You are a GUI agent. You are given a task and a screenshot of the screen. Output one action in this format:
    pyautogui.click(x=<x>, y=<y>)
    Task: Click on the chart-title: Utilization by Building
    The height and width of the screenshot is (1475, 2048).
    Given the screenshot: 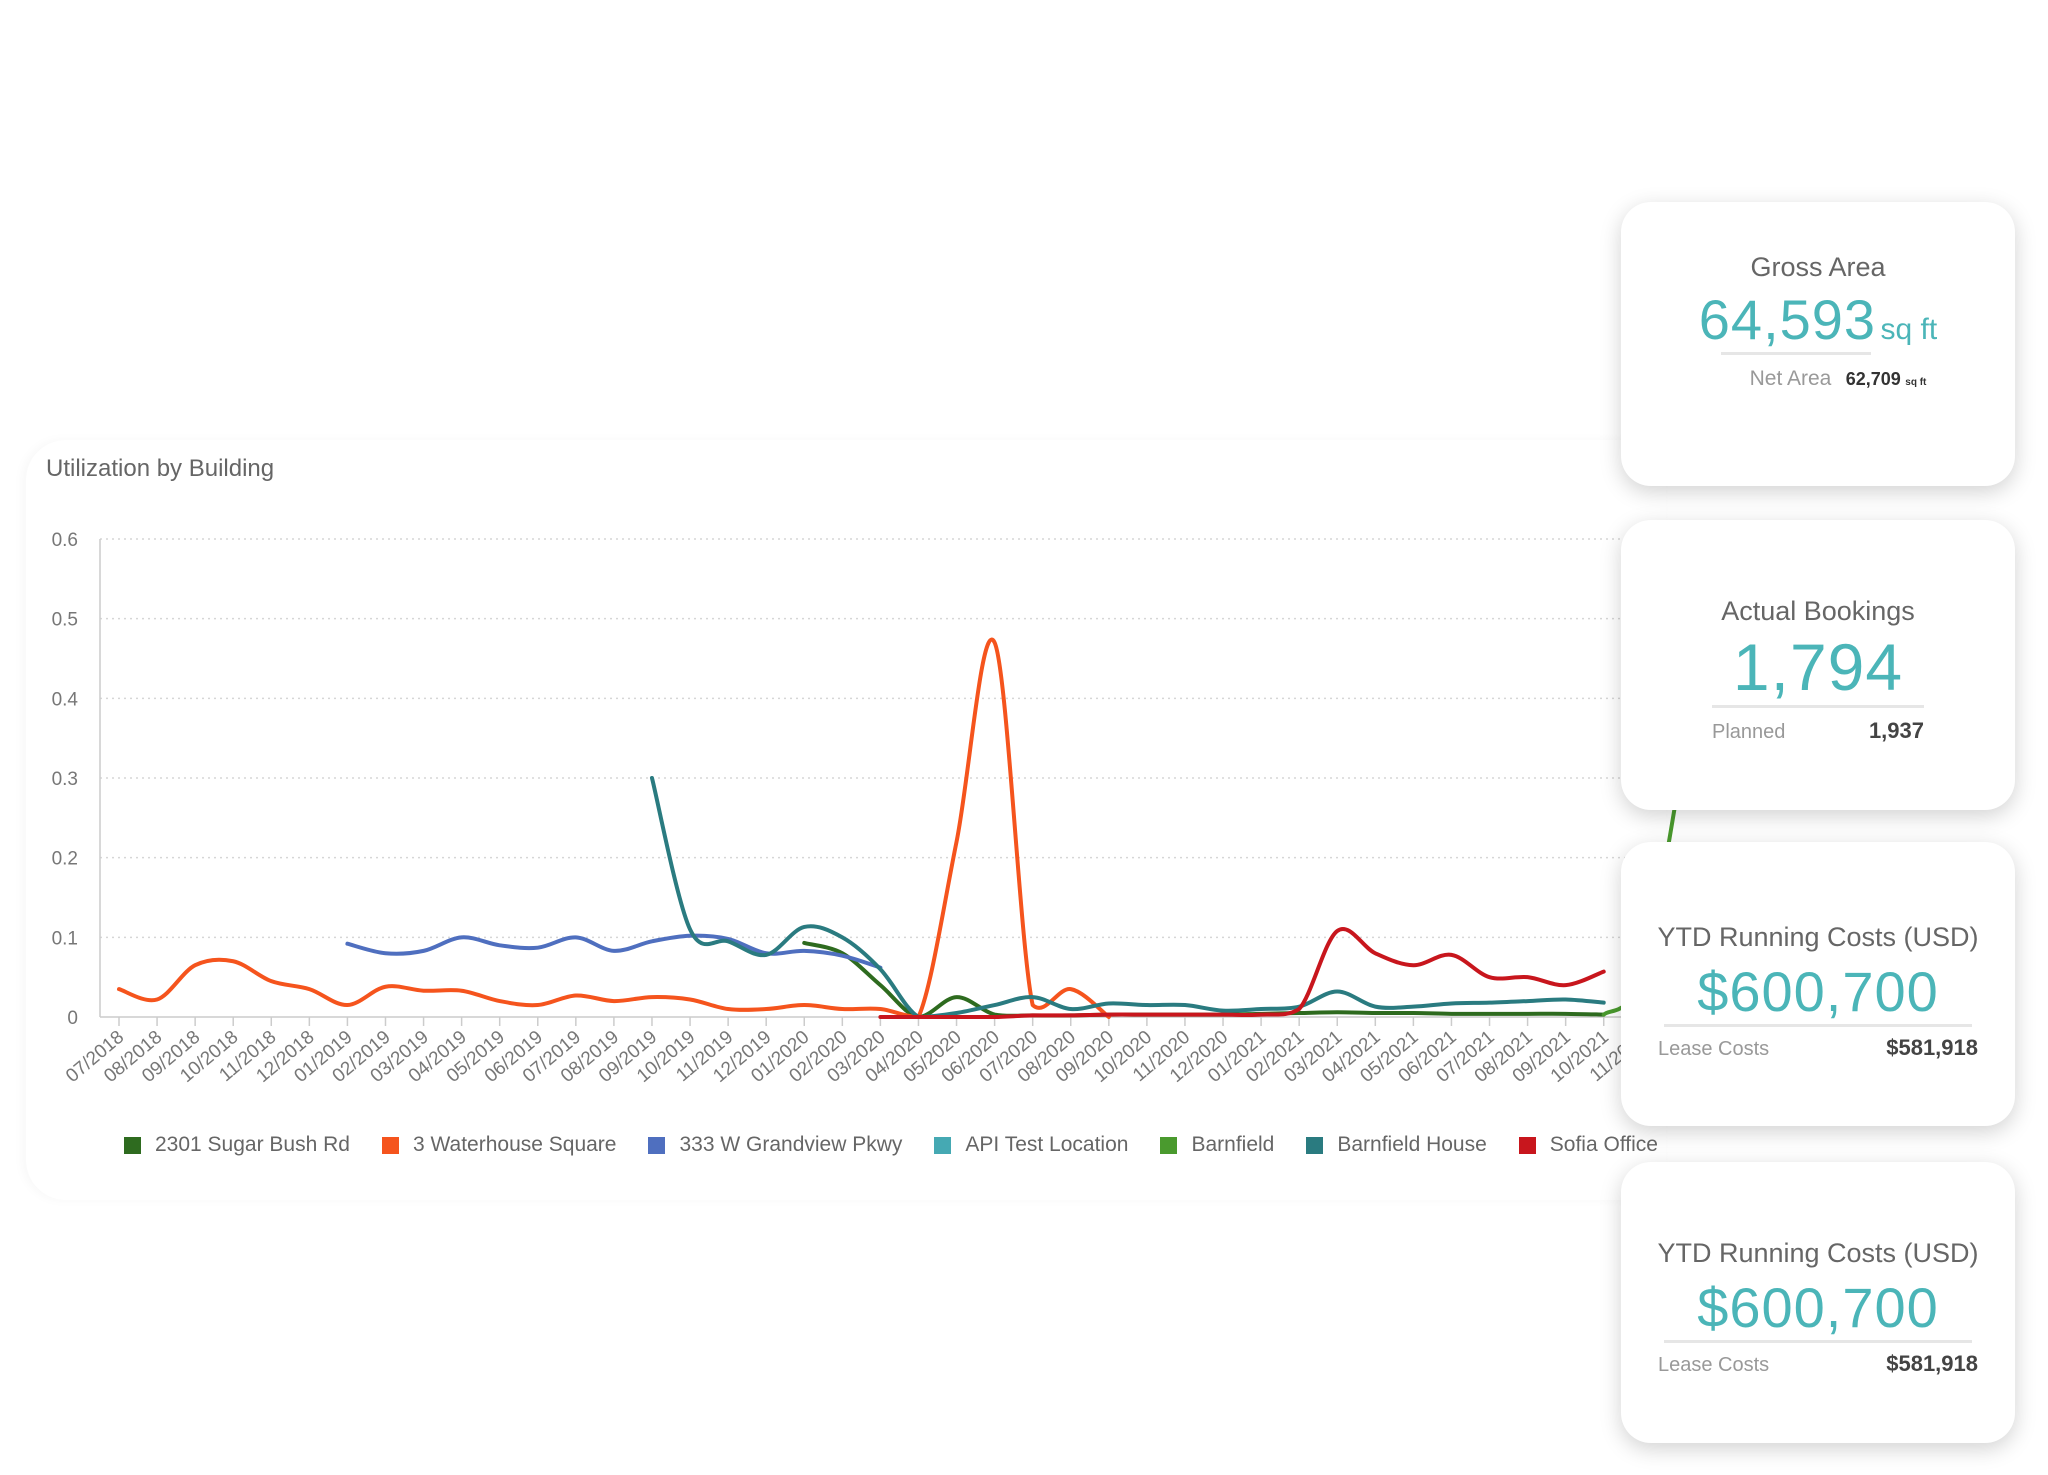 What is the action you would take?
    pyautogui.click(x=160, y=468)
    